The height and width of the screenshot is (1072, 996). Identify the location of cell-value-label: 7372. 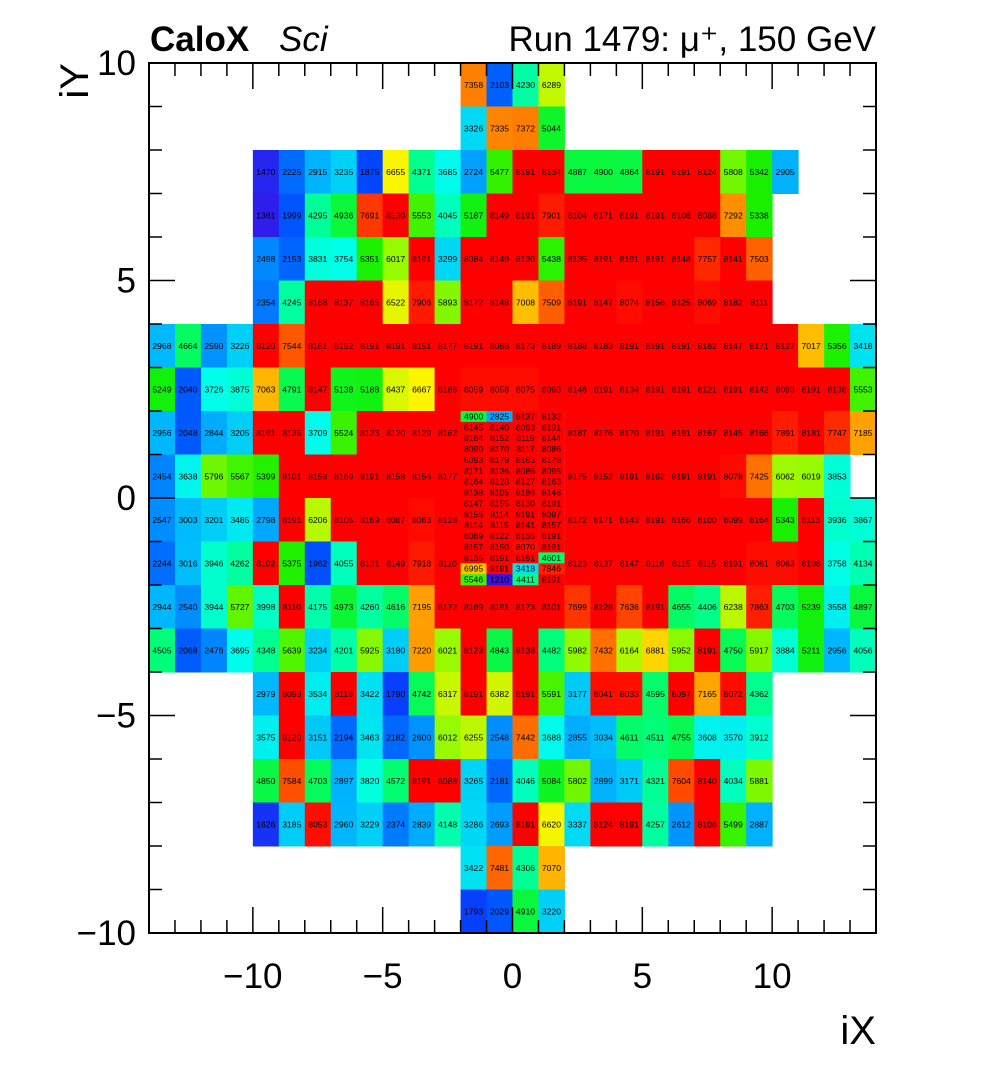
(525, 128).